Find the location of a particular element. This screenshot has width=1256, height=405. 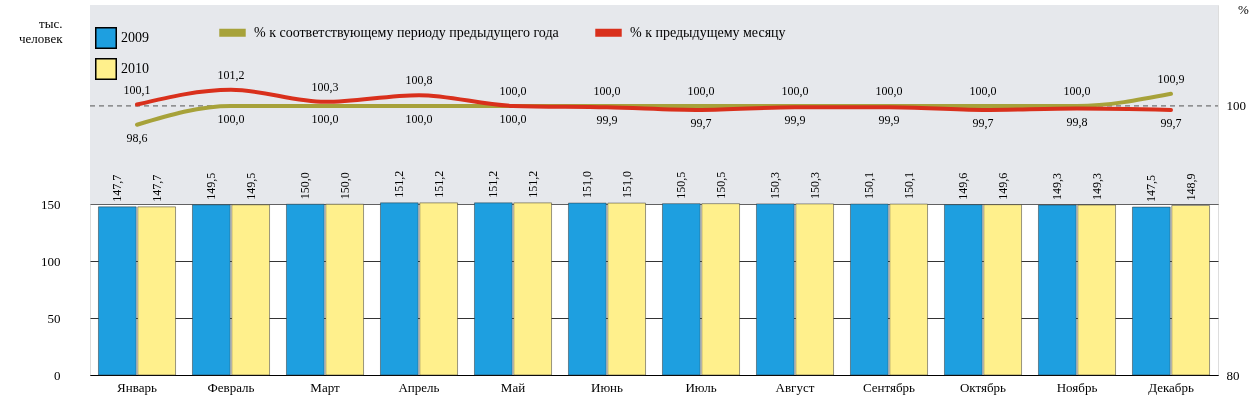

x-tick-label: Апрель is located at coordinates (419, 387).